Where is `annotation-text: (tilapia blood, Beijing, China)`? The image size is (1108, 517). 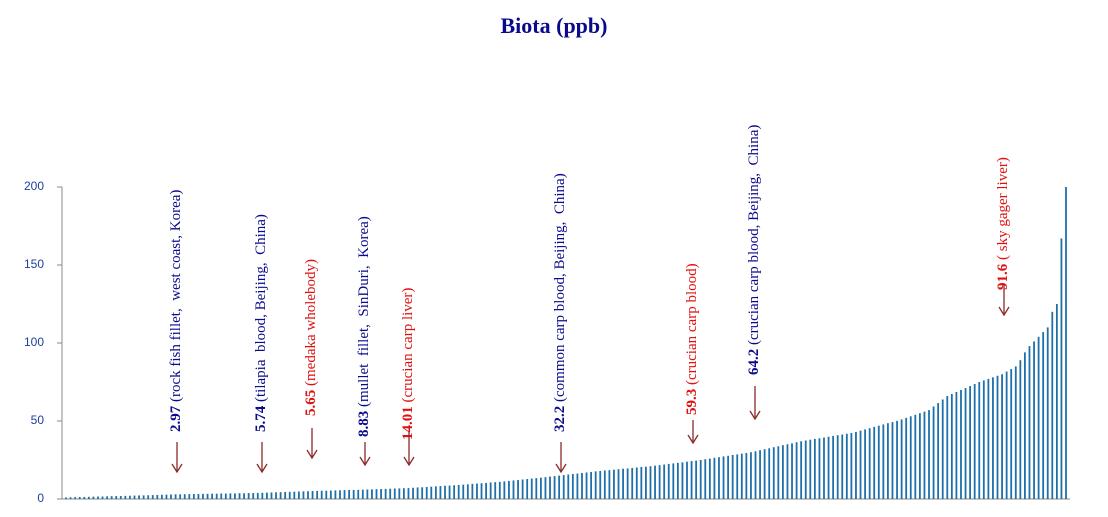 annotation-text: (tilapia blood, Beijing, China) is located at coordinates (261, 310).